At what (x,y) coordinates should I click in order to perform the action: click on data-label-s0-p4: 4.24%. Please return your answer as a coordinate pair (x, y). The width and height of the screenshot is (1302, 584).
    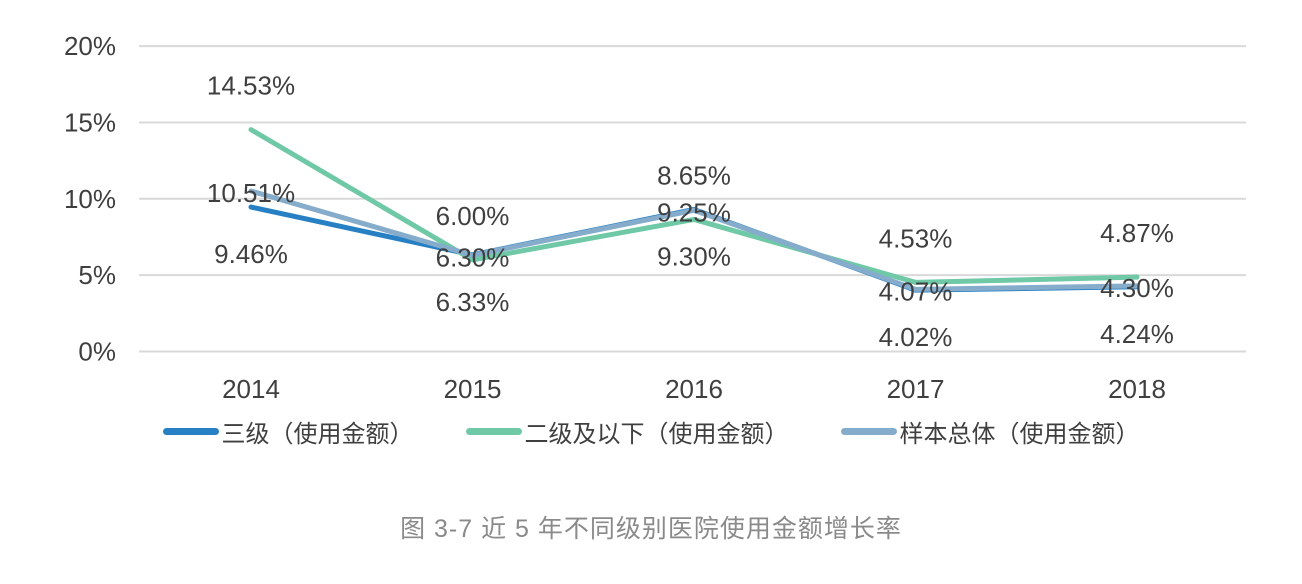
    Looking at the image, I should click on (1137, 334).